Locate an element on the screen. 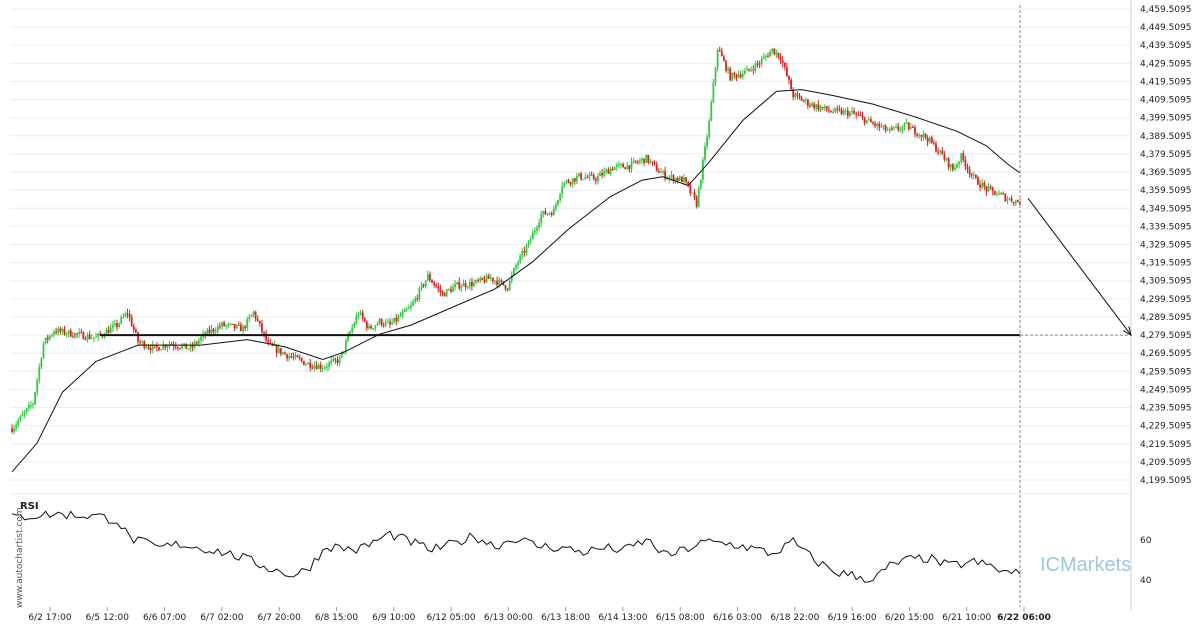 This screenshot has width=1200, height=630. price-tick-label: 4,269.5095 is located at coordinates (1166, 354).